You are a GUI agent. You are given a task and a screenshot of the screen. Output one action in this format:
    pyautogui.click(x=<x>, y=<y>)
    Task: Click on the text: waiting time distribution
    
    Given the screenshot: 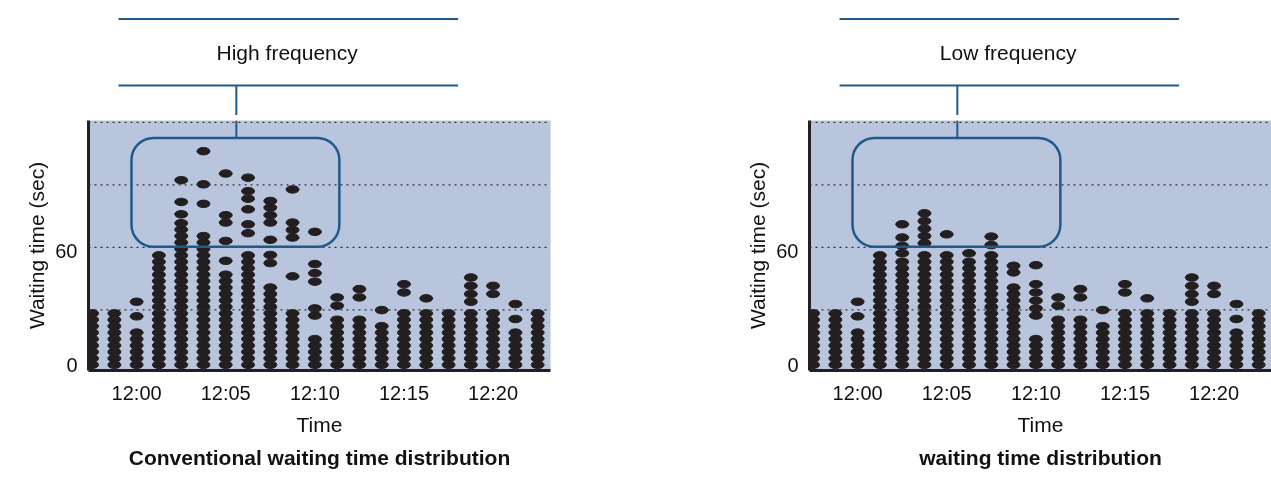 What is the action you would take?
    pyautogui.click(x=1040, y=457)
    